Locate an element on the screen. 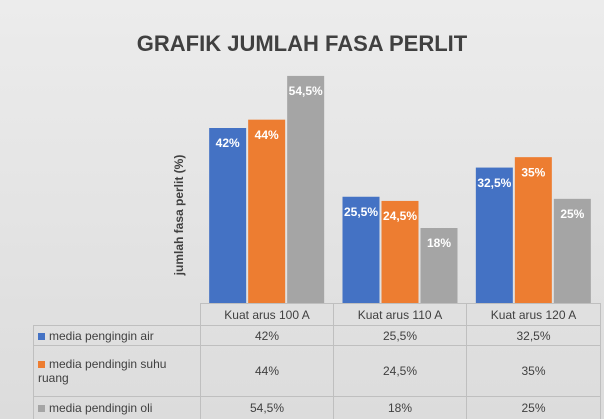  table-row: media pendingin suhu ruang 44% 24,5% 35% is located at coordinates (317, 371).